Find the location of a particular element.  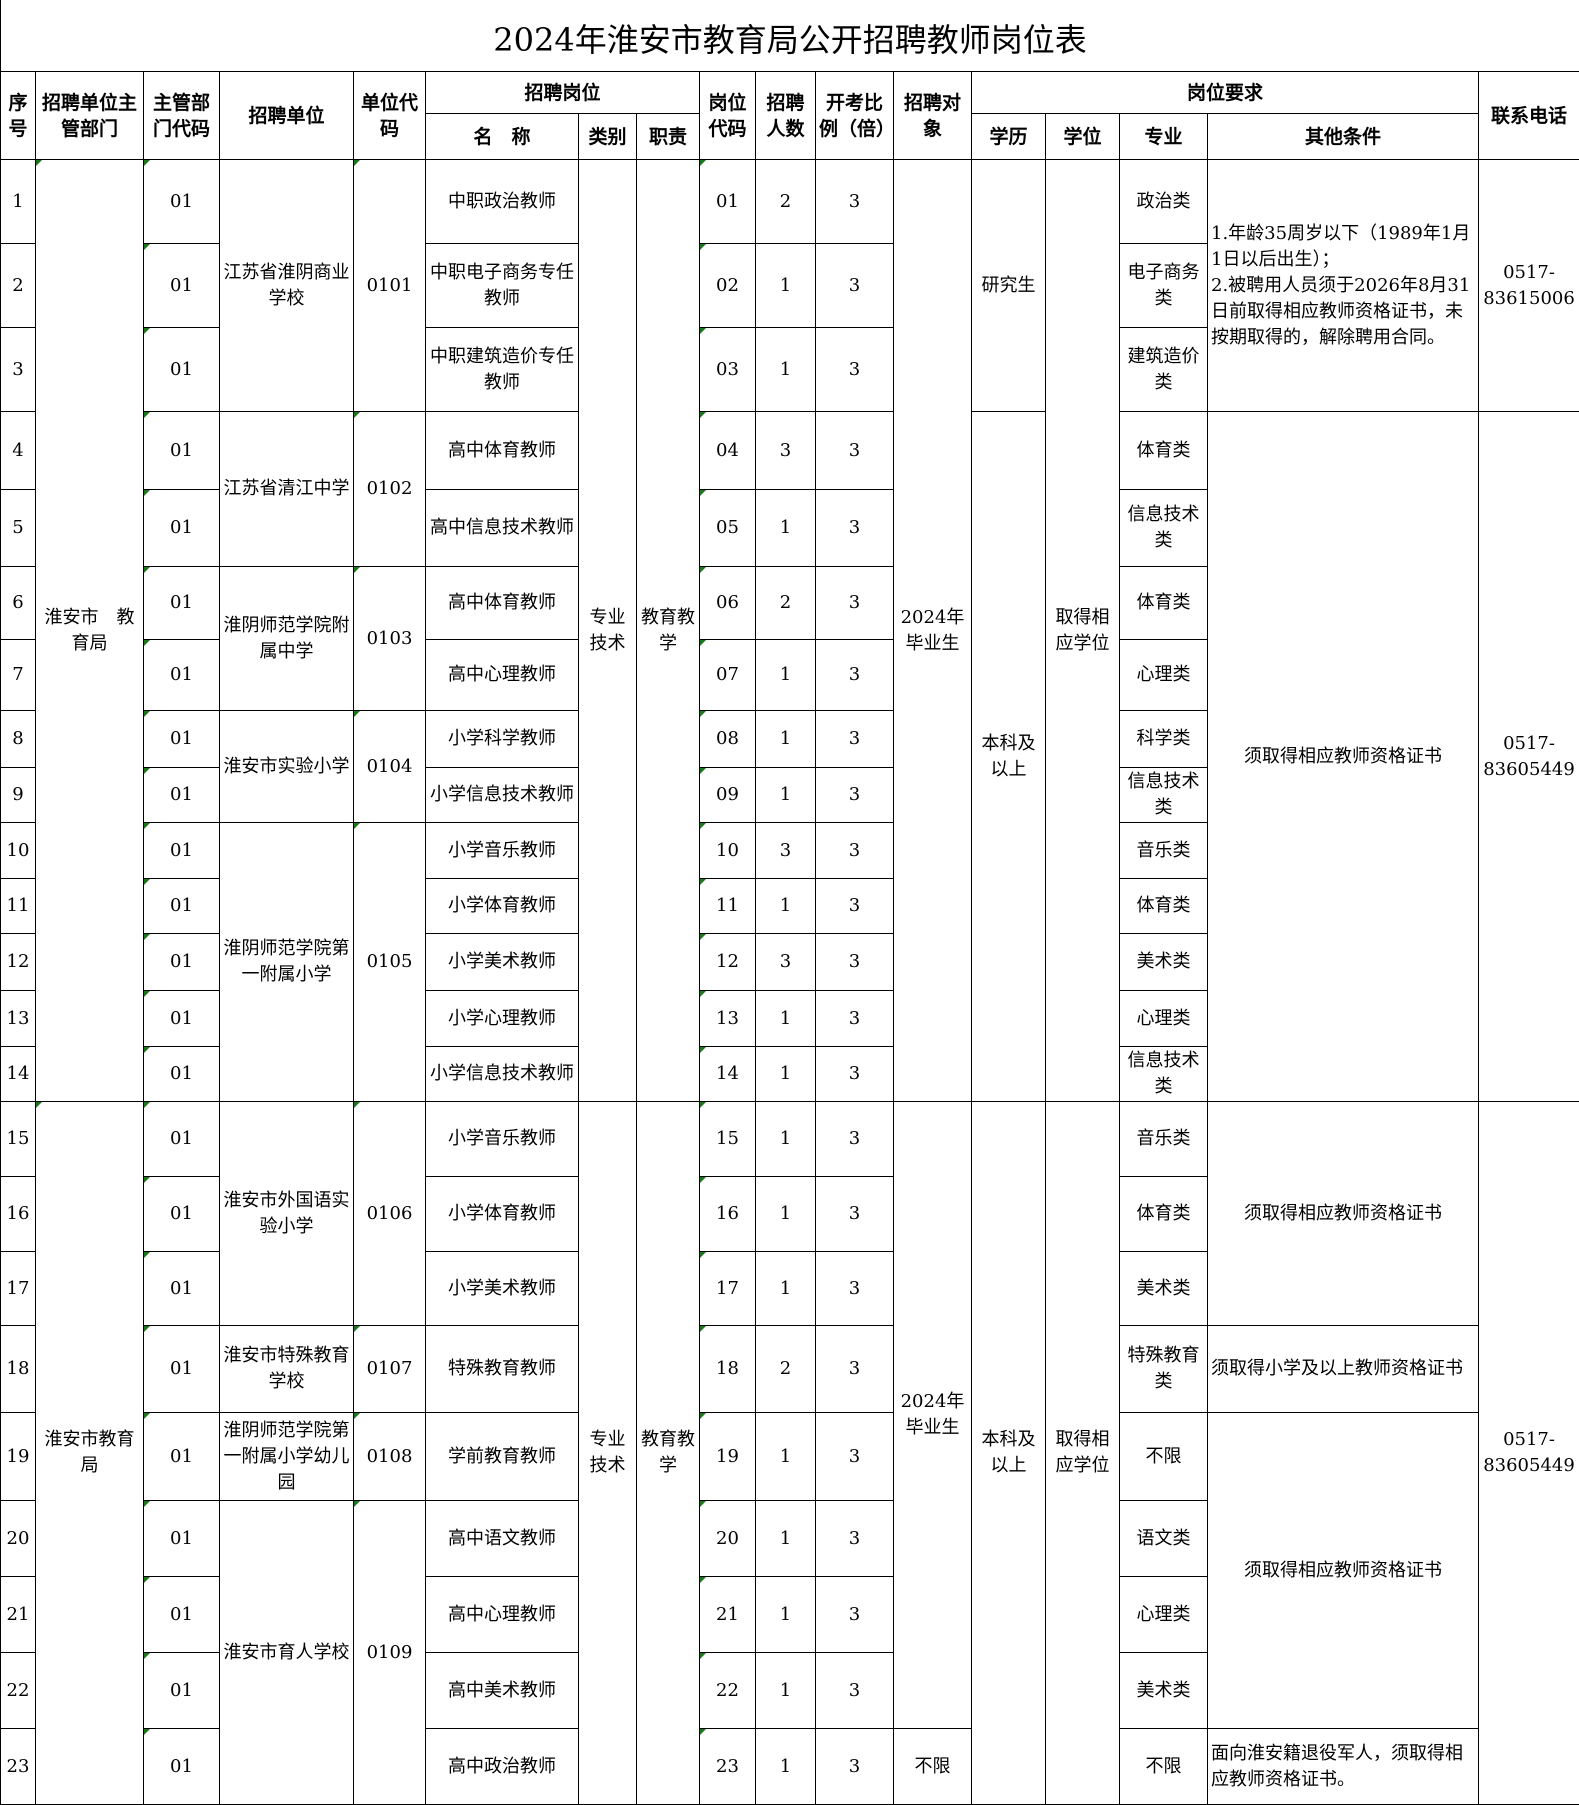

seq-cell: 19 is located at coordinates (18, 1456).